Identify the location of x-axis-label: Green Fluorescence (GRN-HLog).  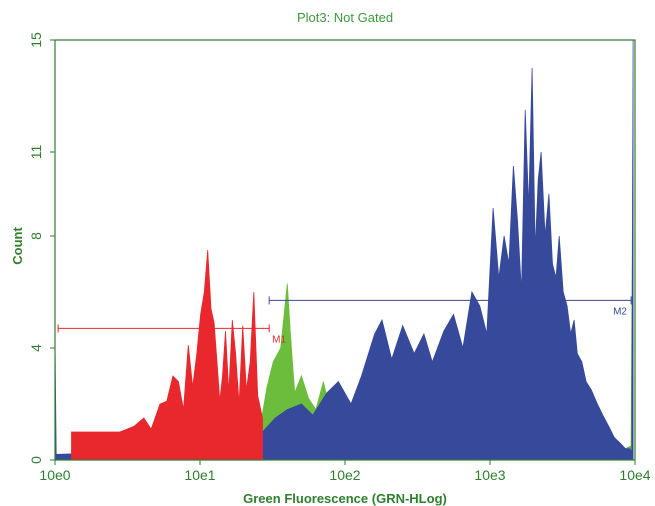
(345, 498).